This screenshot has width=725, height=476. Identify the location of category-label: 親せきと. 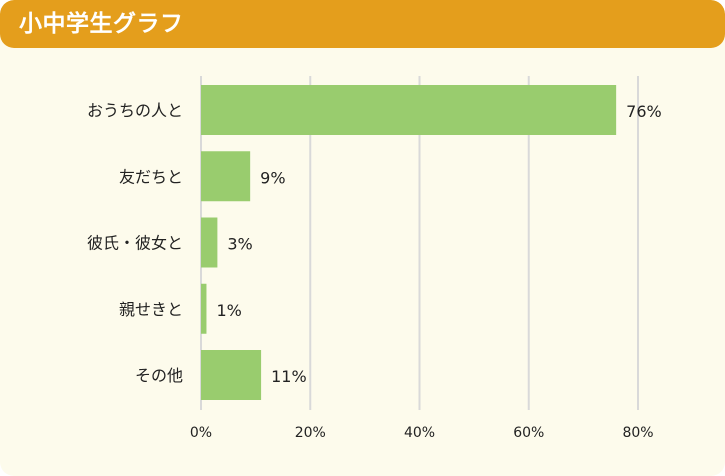
(151, 309).